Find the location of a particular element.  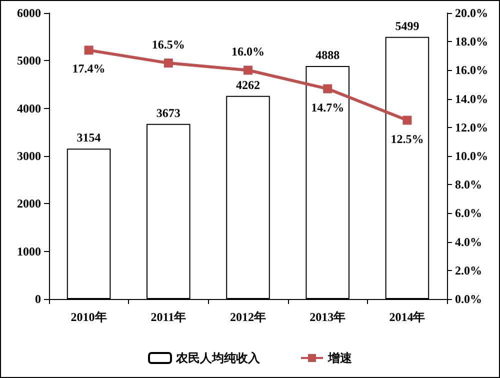

x-tick-label: 2010年 is located at coordinates (88, 317).